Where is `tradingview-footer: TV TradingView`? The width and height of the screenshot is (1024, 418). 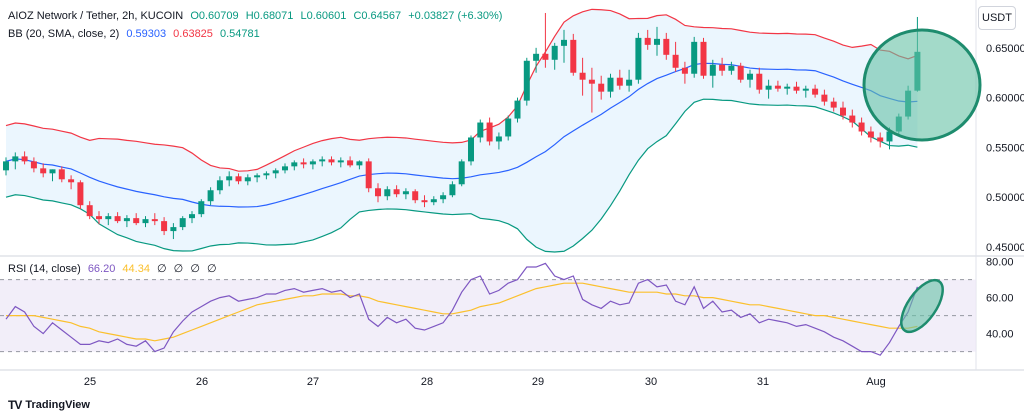
tradingview-footer: TV TradingView is located at coordinates (49, 405).